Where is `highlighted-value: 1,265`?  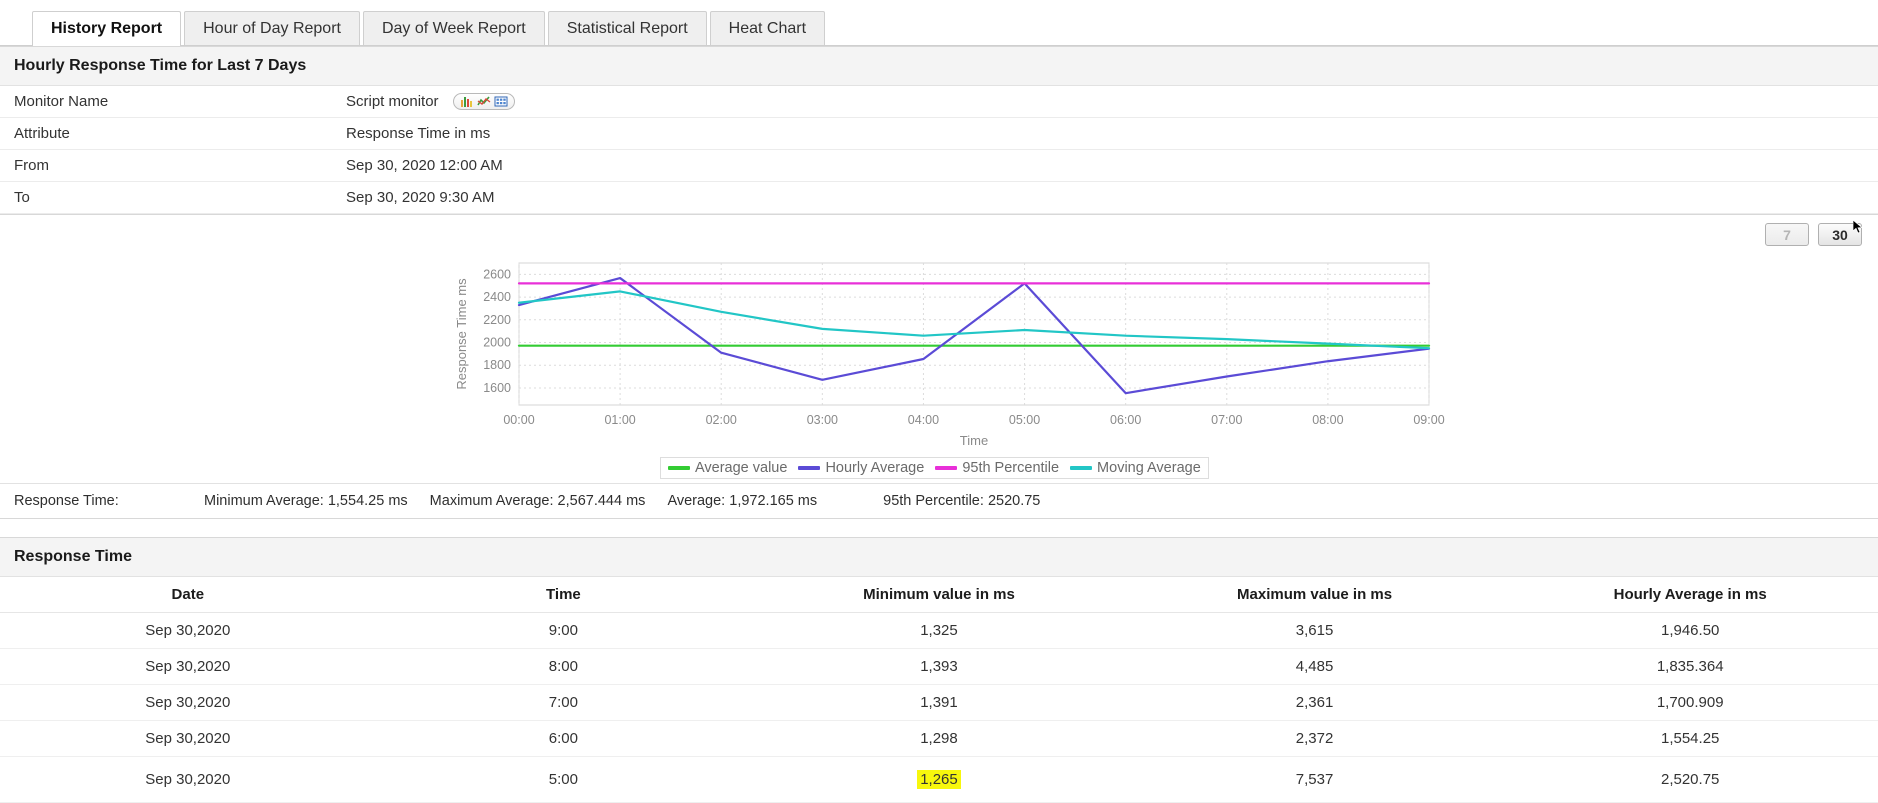
highlighted-value: 1,265 is located at coordinates (939, 779).